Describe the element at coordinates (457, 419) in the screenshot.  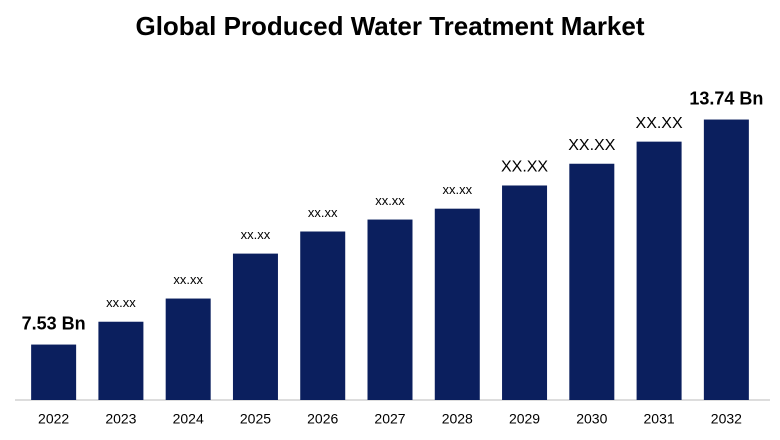
I see `x-tick-label: 2028` at that location.